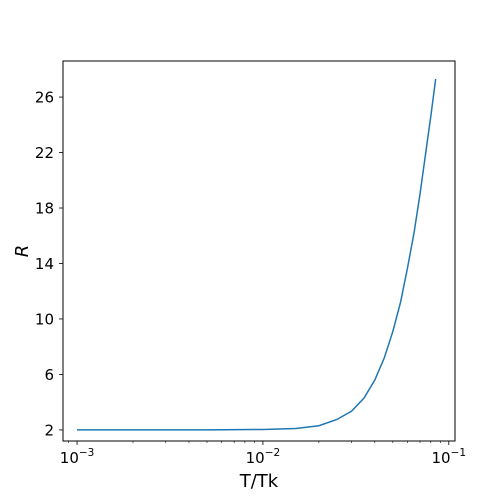 The width and height of the screenshot is (504, 504). I want to click on x-tick-label: 10⁻³, so click(77, 457).